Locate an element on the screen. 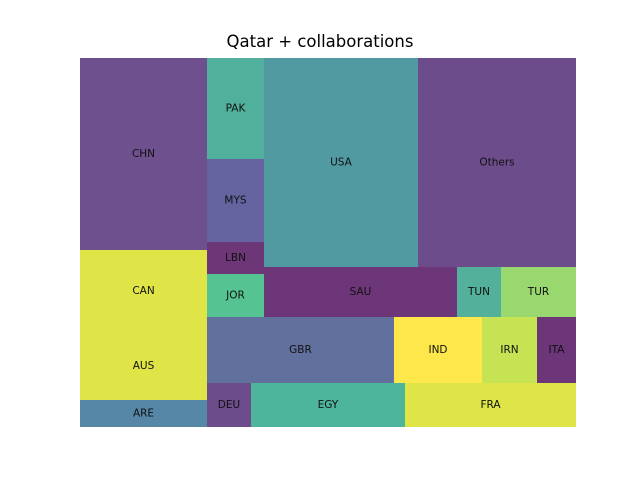  treemap-tile-sau is located at coordinates (360, 292).